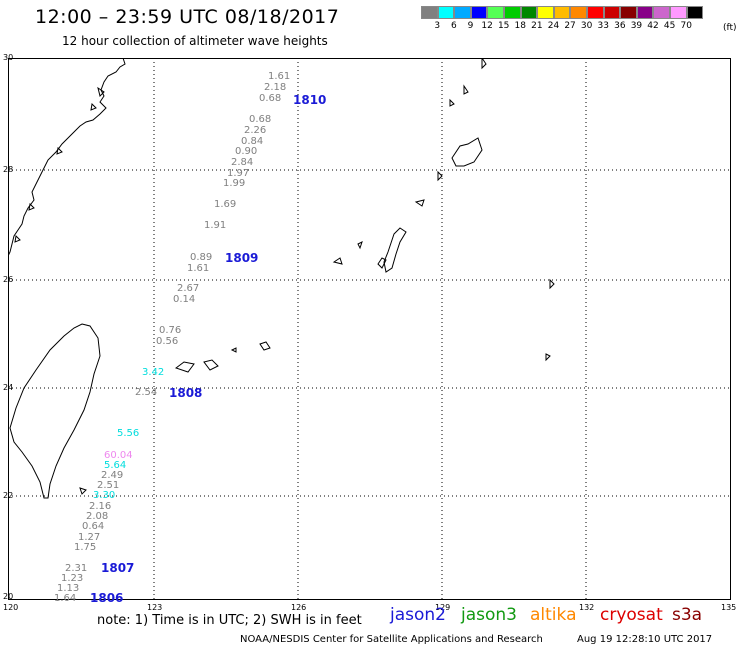 The width and height of the screenshot is (740, 650). Describe the element at coordinates (487, 26) in the screenshot. I see `legend-label: 12` at that location.